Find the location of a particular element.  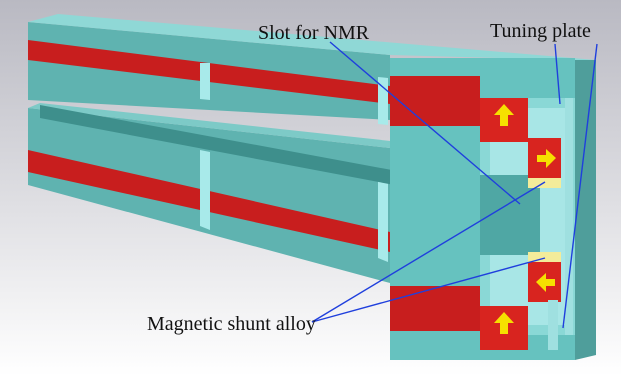

shunt-lower is located at coordinates (544, 257).